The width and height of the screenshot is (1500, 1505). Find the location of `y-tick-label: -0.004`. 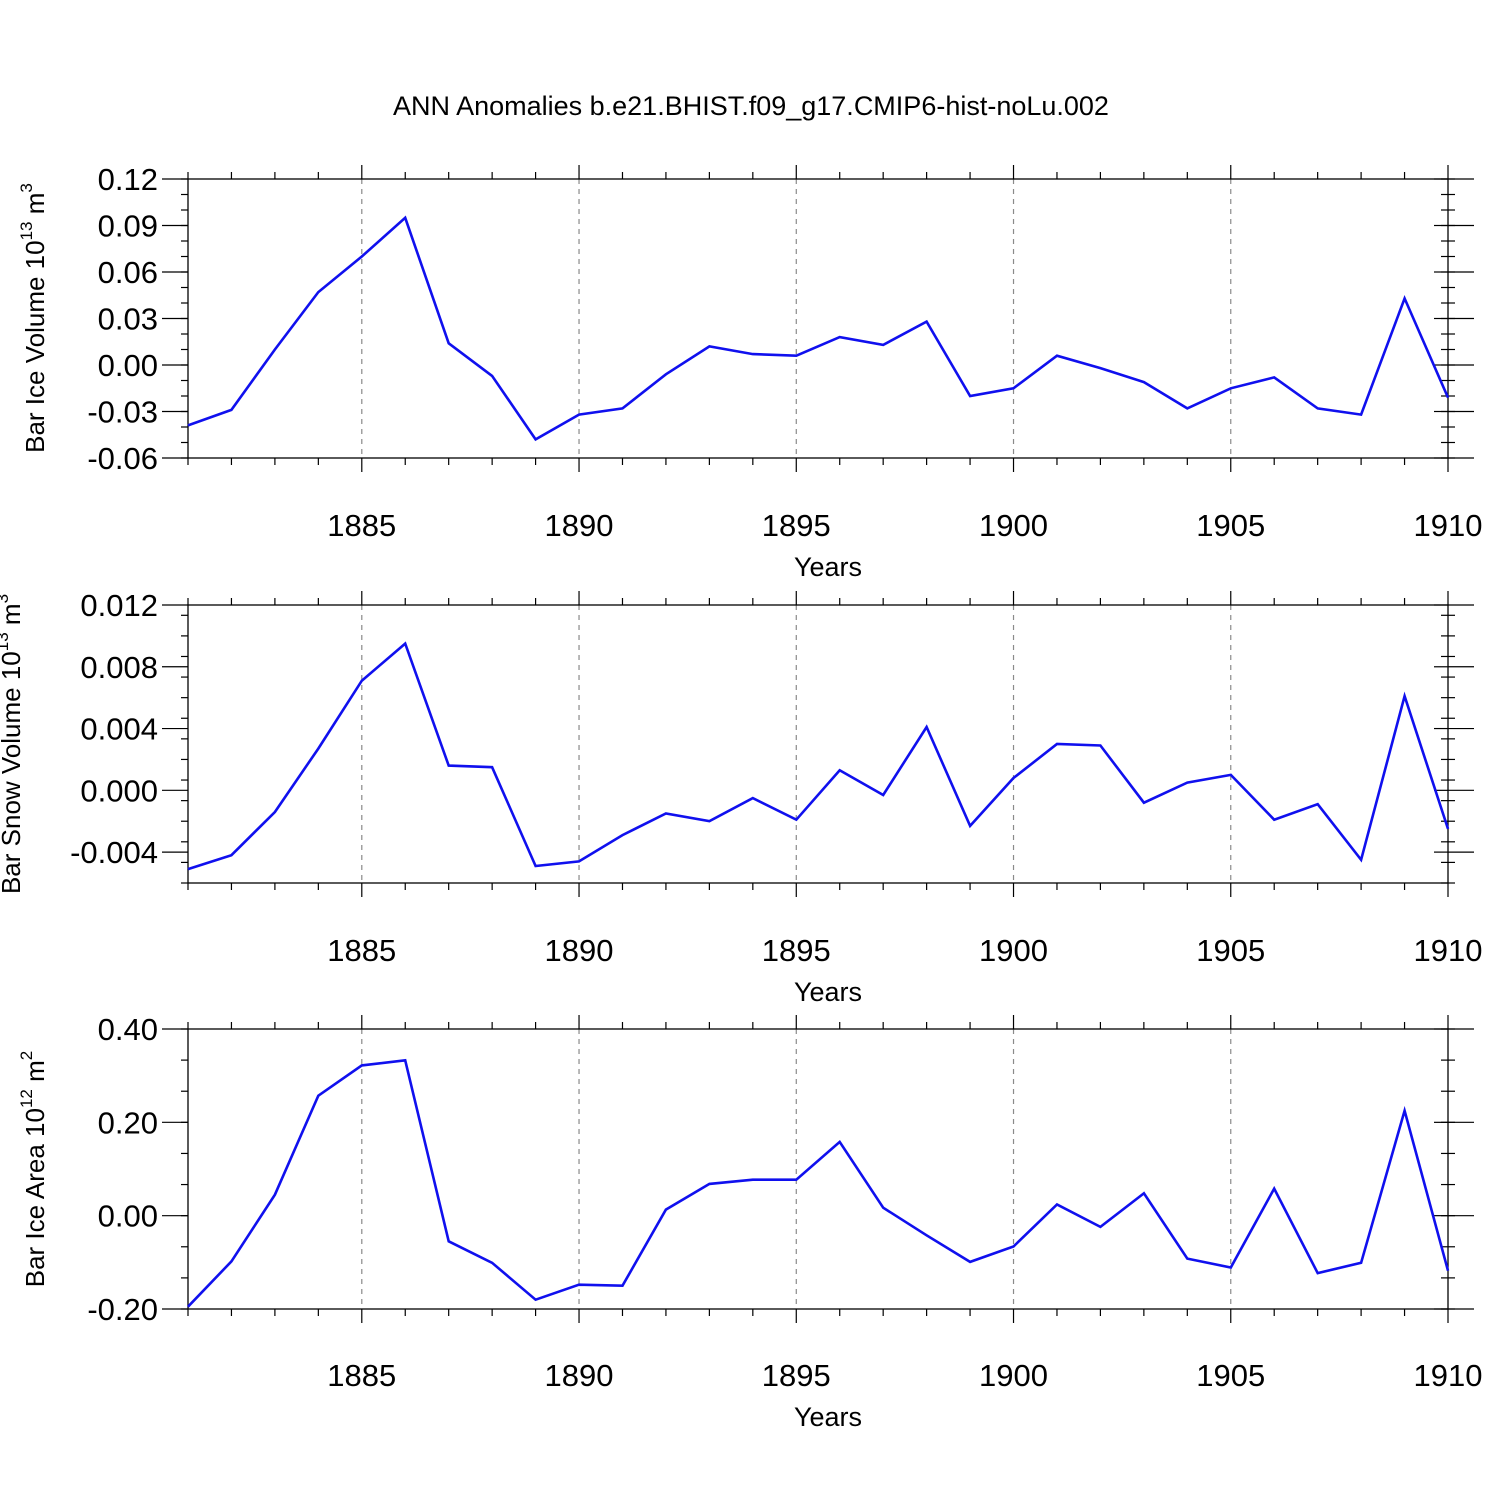

y-tick-label: -0.004 is located at coordinates (114, 852).